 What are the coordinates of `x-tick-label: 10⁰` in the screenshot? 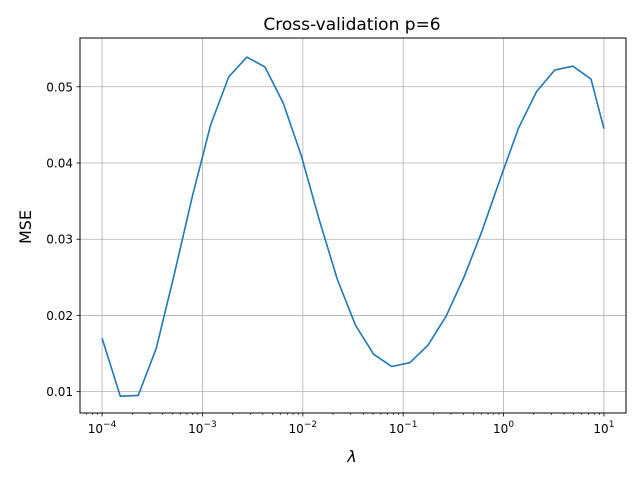 It's located at (503, 428).